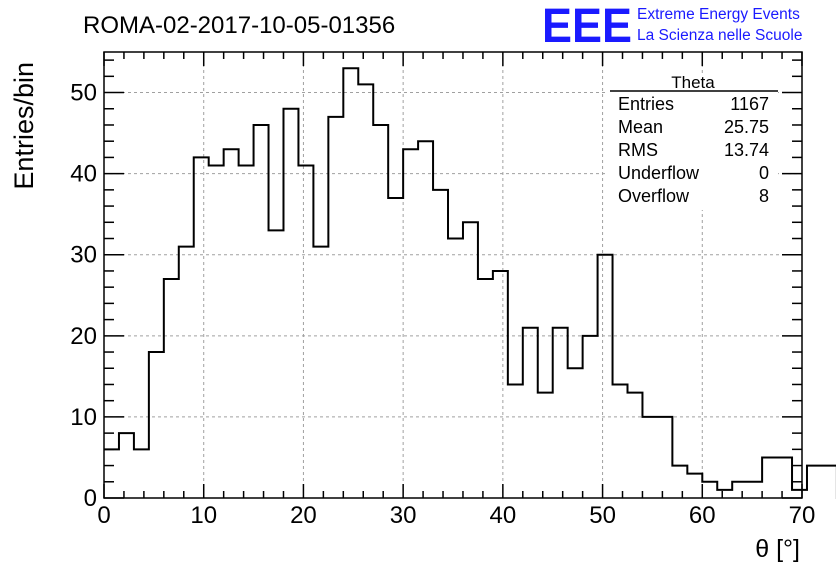 This screenshot has height=572, width=836. Describe the element at coordinates (764, 173) in the screenshot. I see `stats-value-underflow: 0` at that location.